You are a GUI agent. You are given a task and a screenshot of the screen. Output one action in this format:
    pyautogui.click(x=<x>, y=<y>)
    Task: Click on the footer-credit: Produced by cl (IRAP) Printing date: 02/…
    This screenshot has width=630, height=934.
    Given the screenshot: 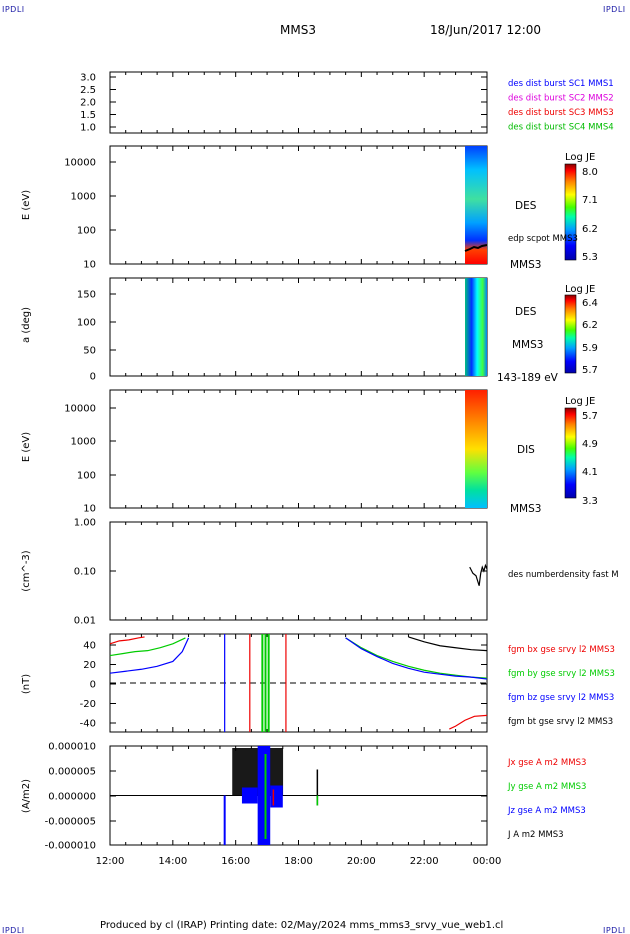 What is the action you would take?
    pyautogui.click(x=301, y=925)
    